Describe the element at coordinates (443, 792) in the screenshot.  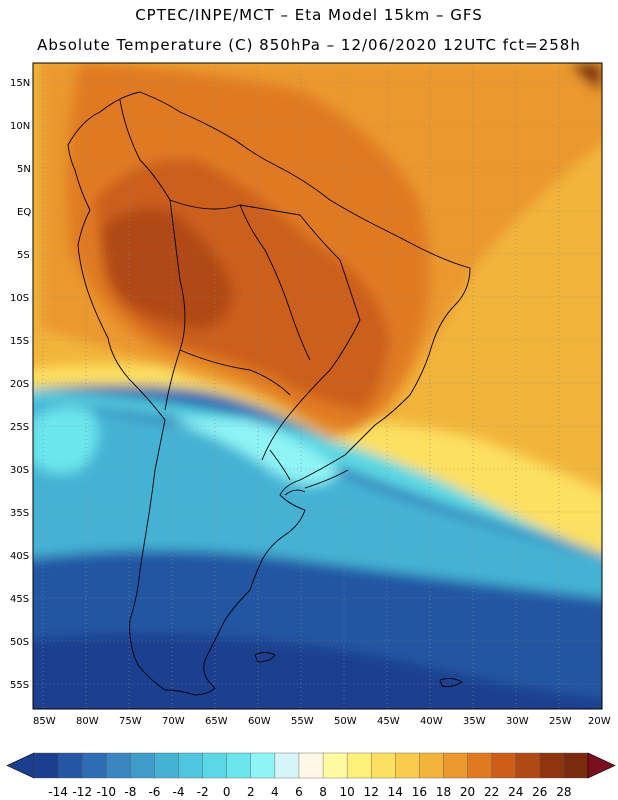
I see `colorbar-label: 18` at that location.